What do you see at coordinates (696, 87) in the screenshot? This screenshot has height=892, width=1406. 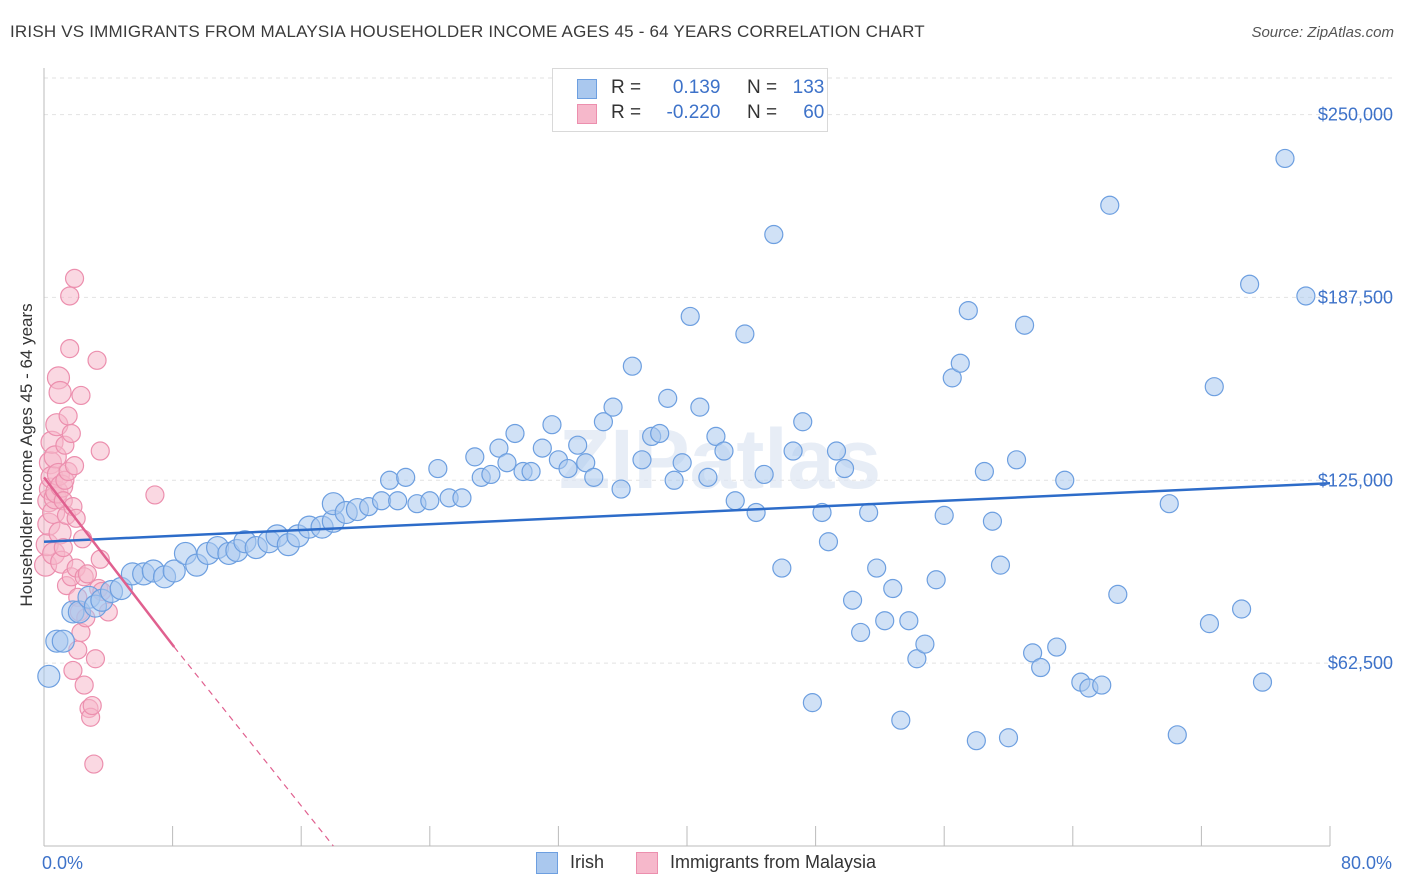 I see `irish-r-value: 0.139` at bounding box center [696, 87].